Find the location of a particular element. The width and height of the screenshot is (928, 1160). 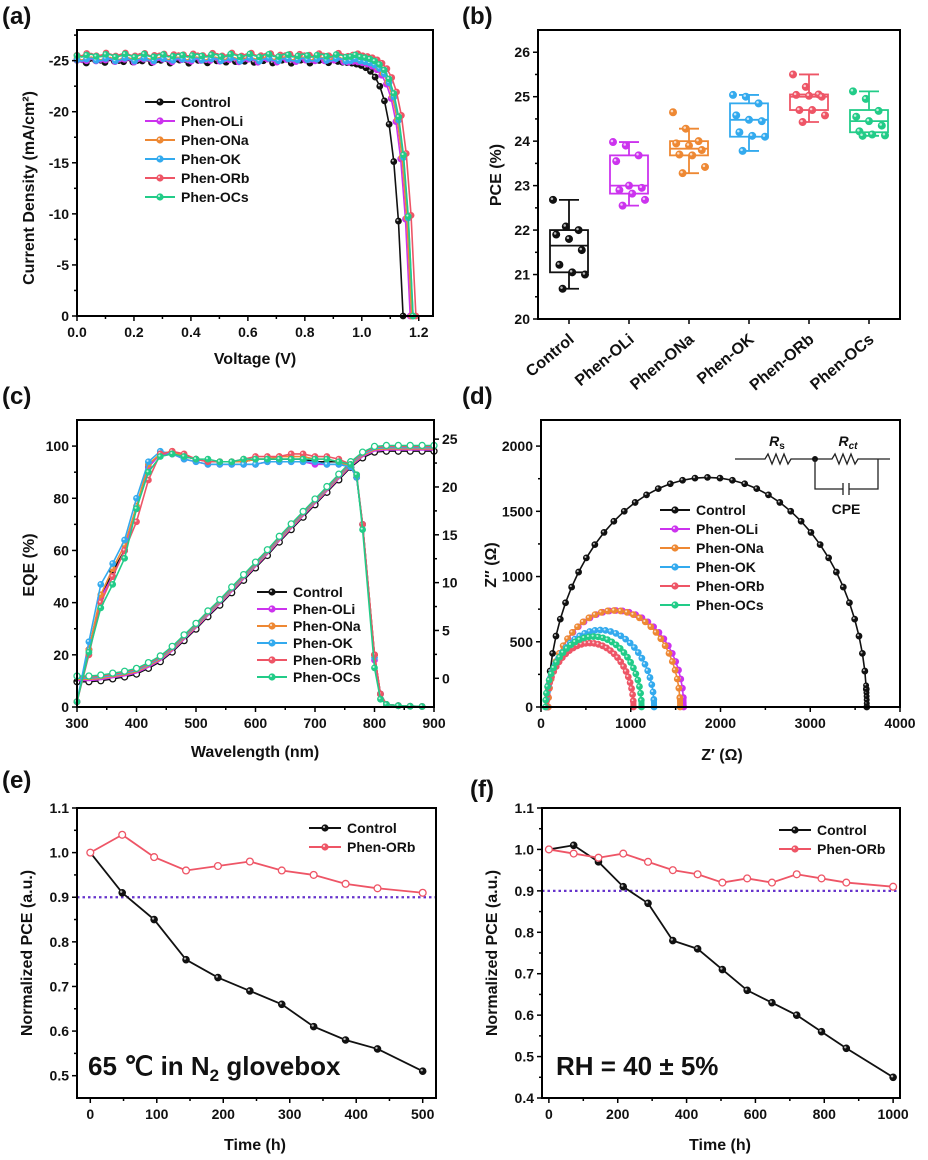

y-tick-label: 0.7 is located at coordinates (525, 974).